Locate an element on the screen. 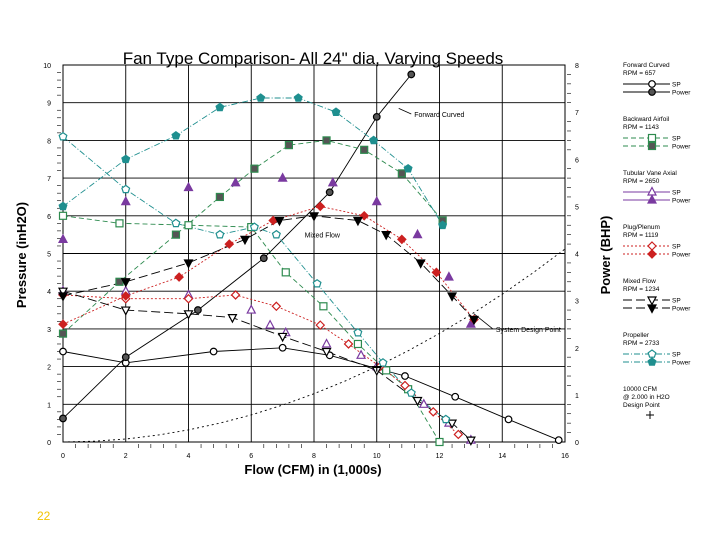 The width and height of the screenshot is (720, 540). legend-title: Backward Airfoil is located at coordinates (646, 119).